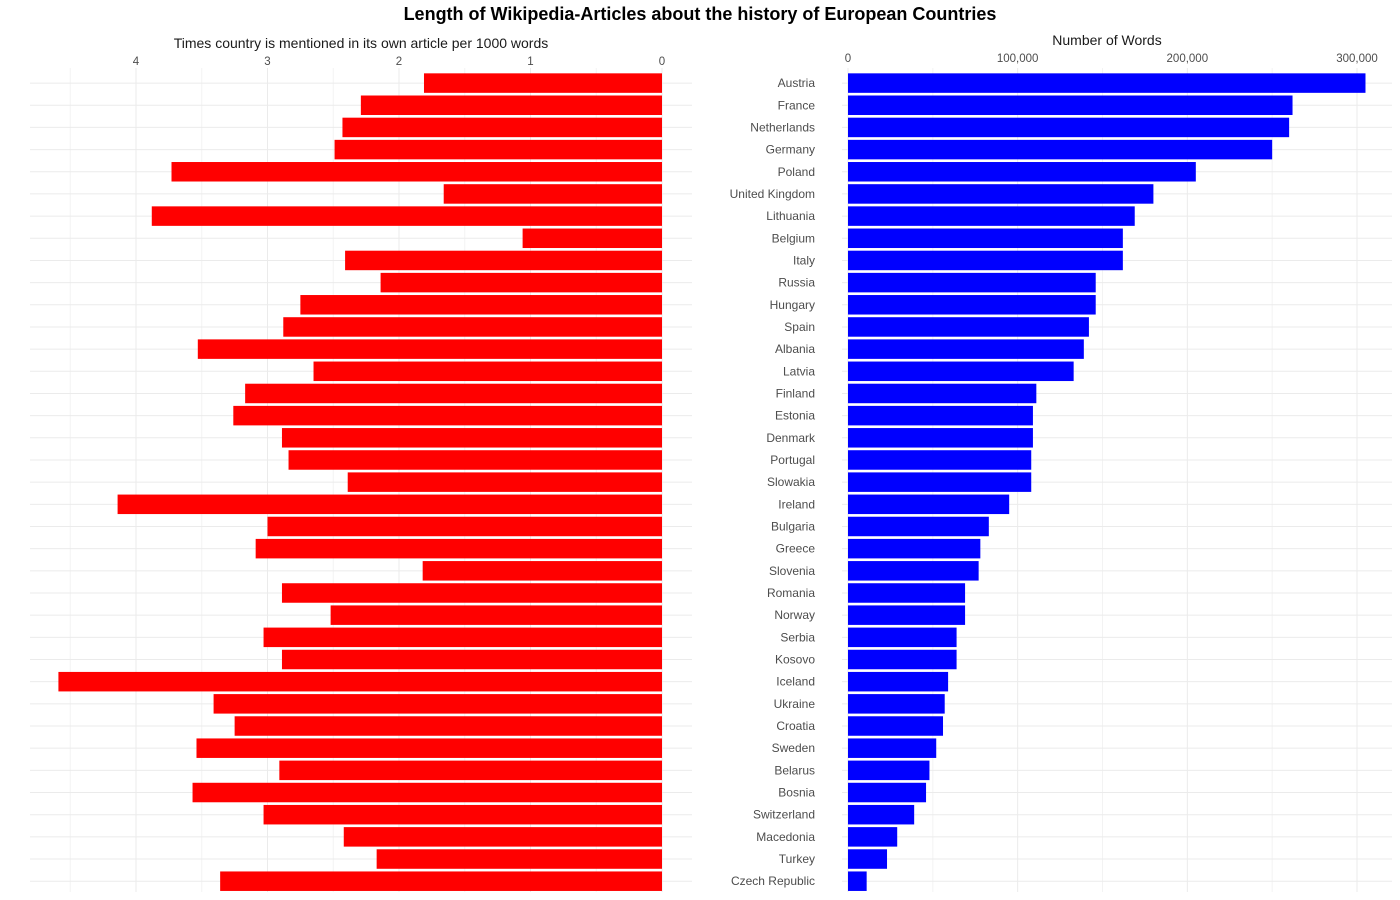 Image resolution: width=1400 pixels, height=900 pixels. Describe the element at coordinates (441, 881) in the screenshot. I see `left-bar-czech-republic` at that location.